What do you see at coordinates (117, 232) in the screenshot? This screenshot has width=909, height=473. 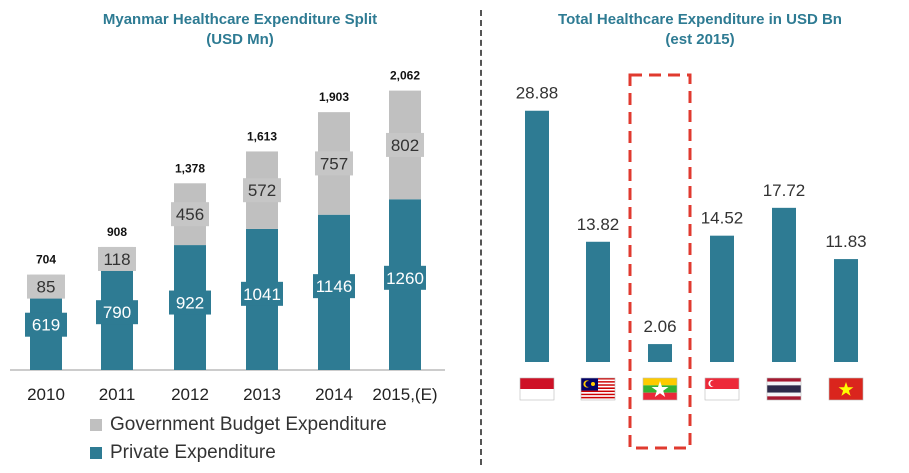 I see `data-label-total: 908` at bounding box center [117, 232].